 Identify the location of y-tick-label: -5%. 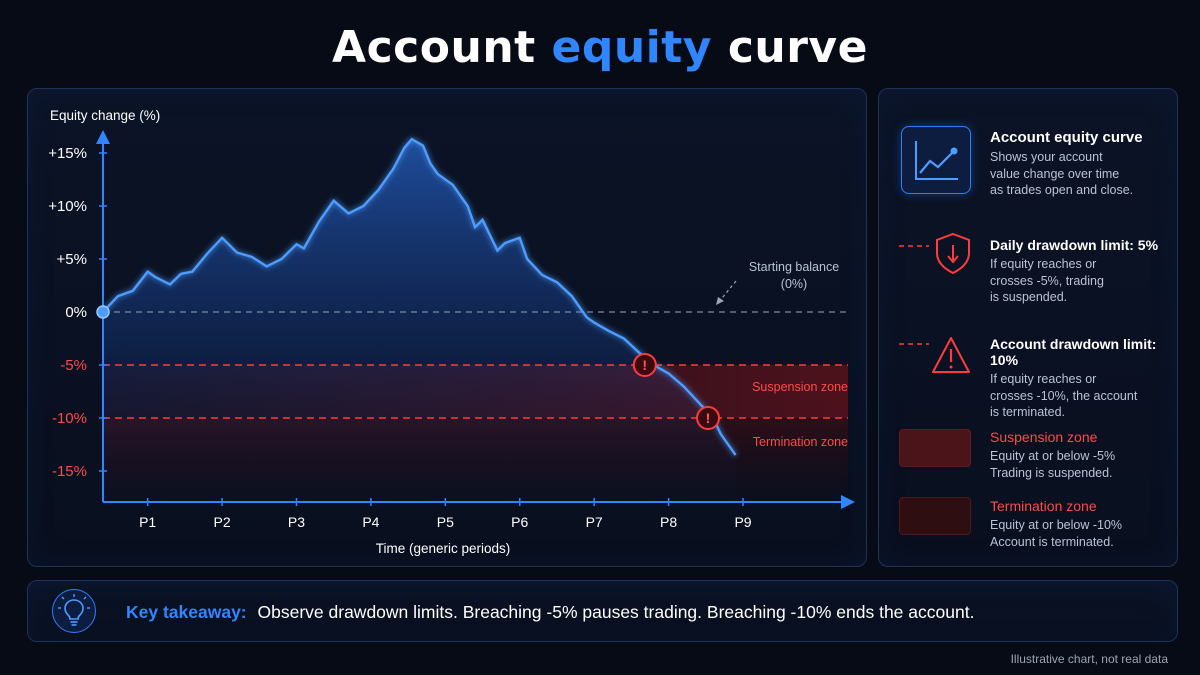
(73, 365).